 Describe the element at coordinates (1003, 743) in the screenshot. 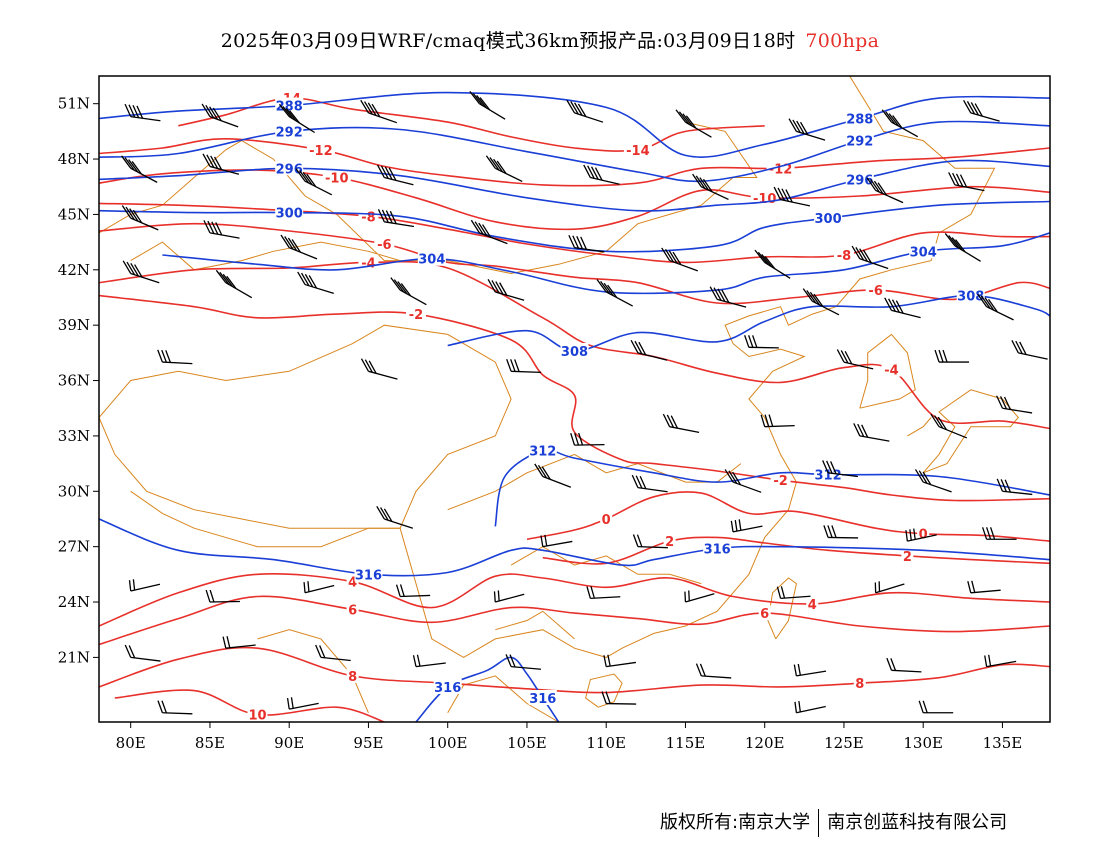

I see `lon-tick-label: 135E` at that location.